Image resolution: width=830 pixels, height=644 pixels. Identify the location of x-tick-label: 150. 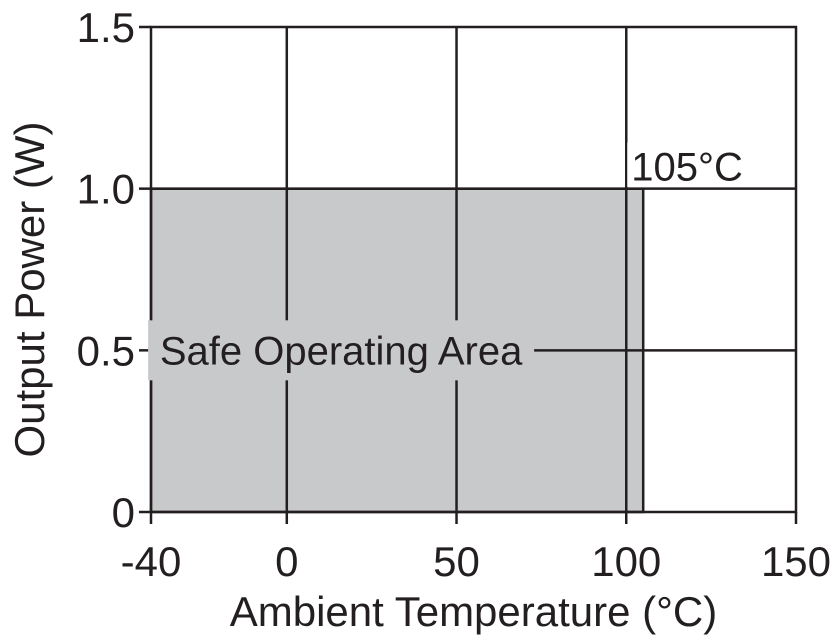
(795, 561).